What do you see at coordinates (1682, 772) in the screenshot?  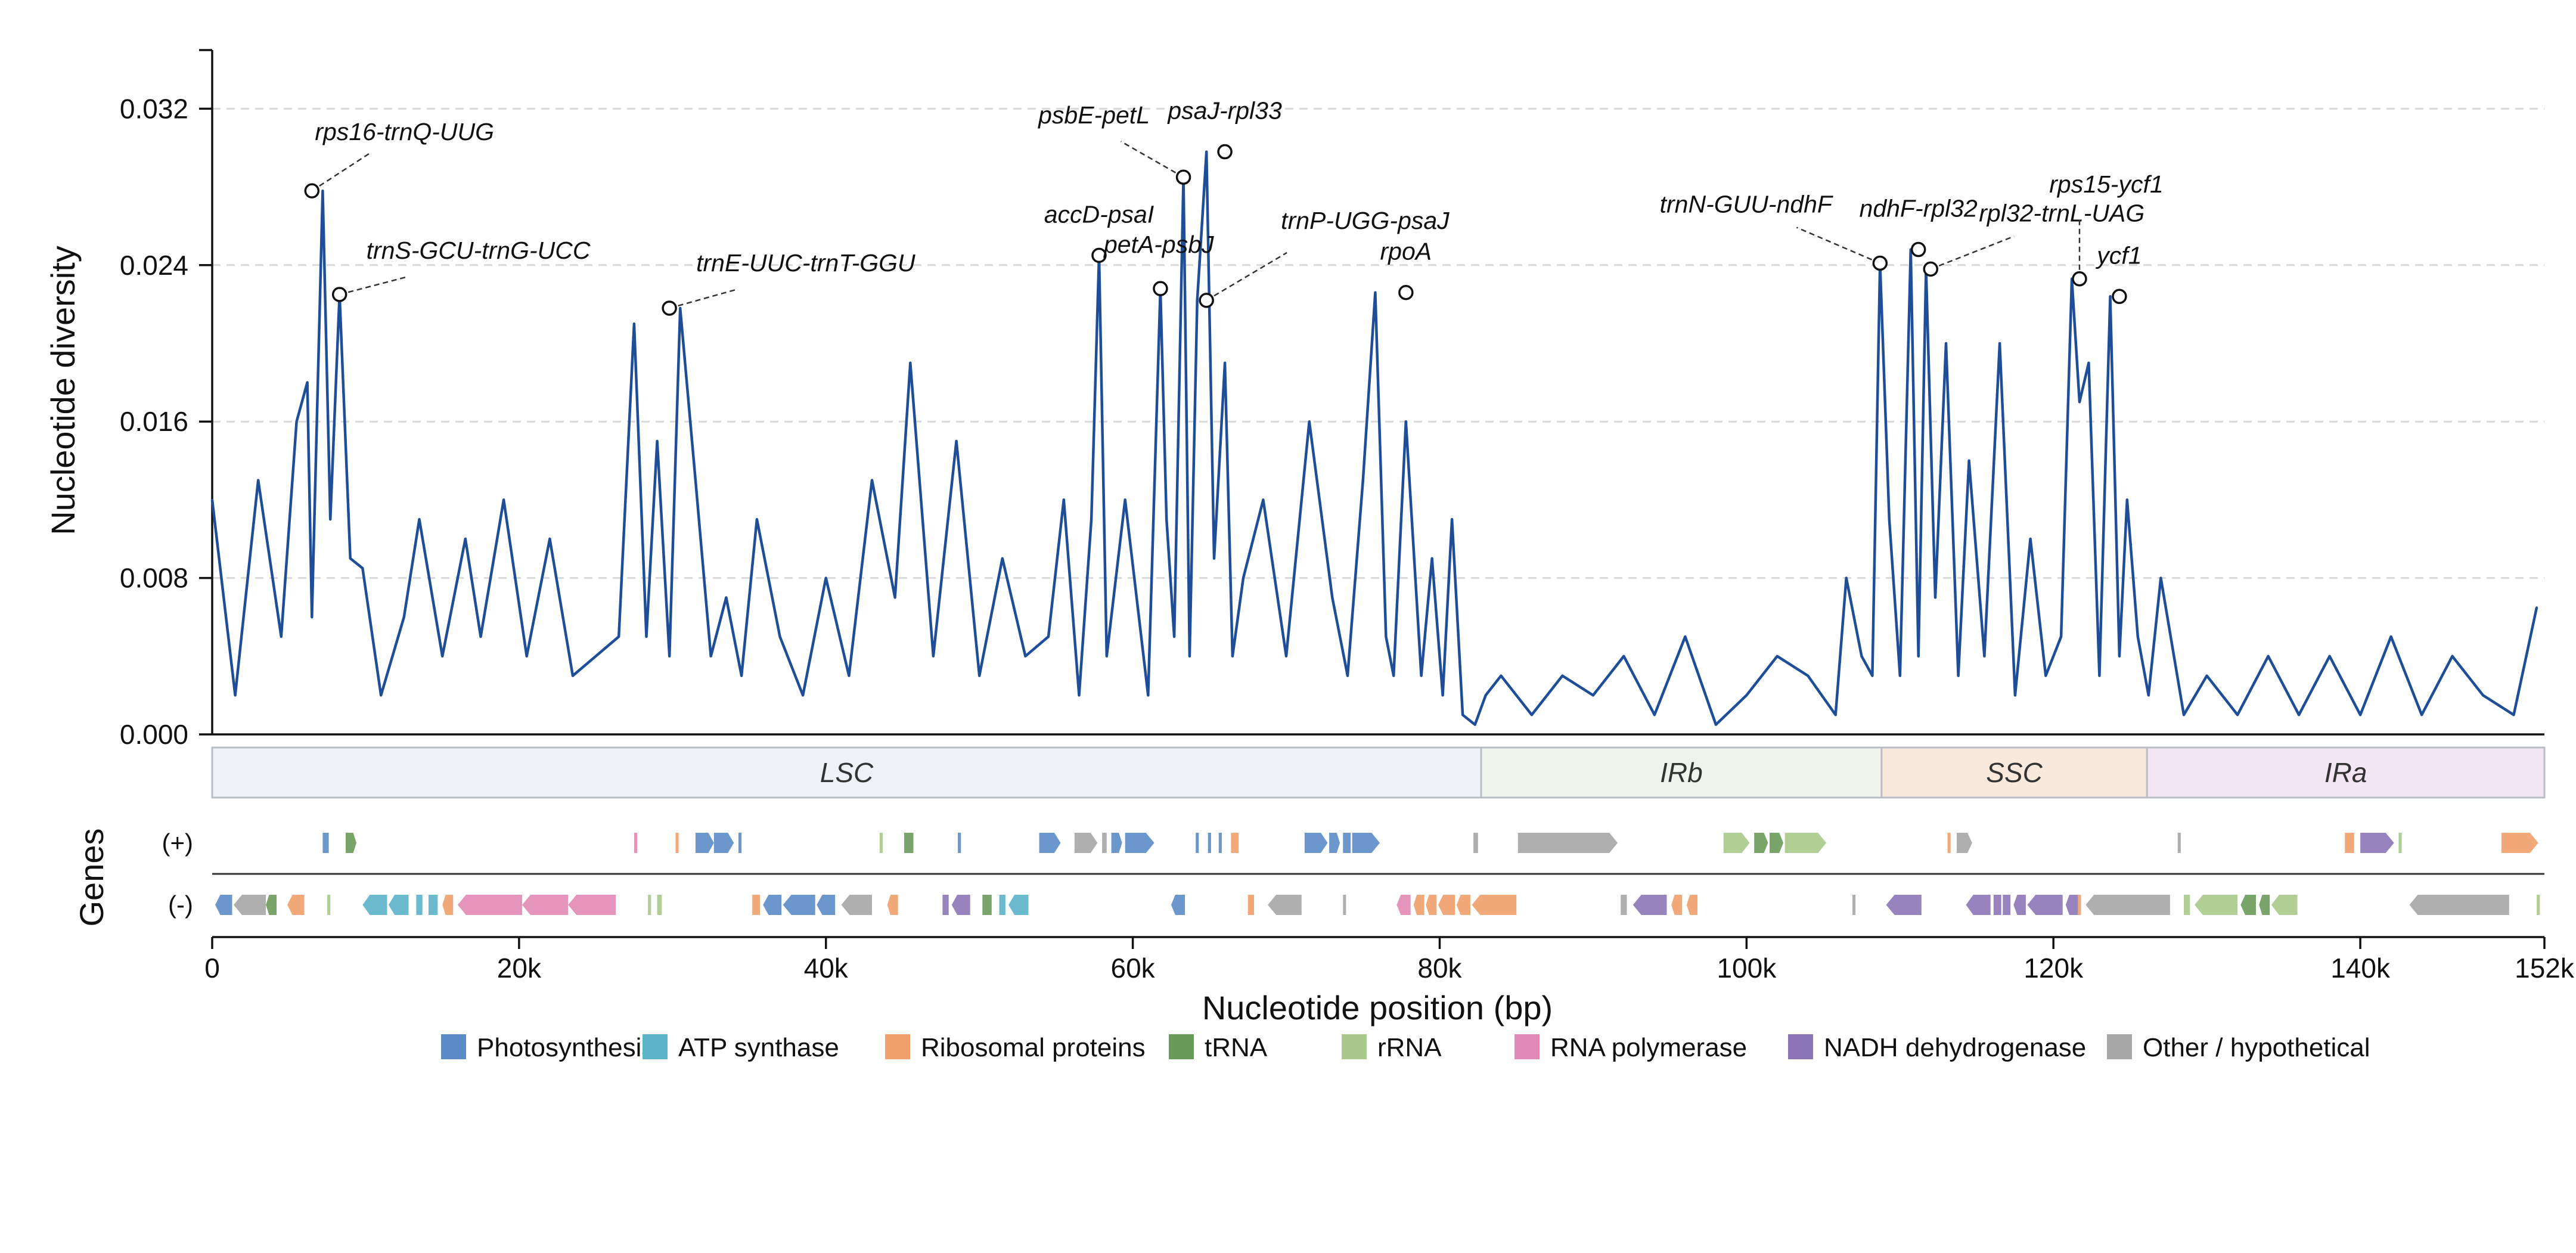 I see `region-label: IRb` at bounding box center [1682, 772].